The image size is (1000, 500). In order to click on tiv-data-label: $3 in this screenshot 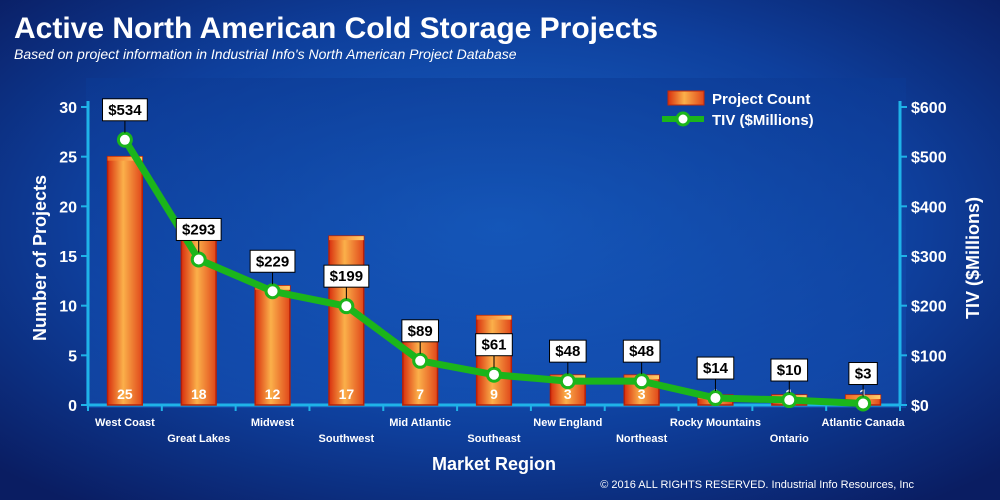, I will do `click(863, 374)`.